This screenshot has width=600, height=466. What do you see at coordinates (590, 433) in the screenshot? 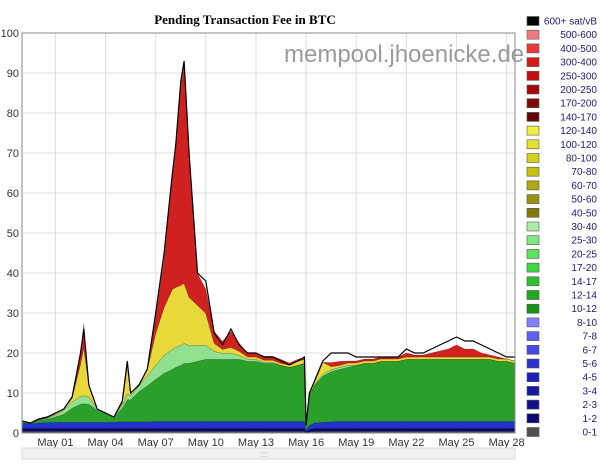
I see `legend-label: 0-1` at bounding box center [590, 433].